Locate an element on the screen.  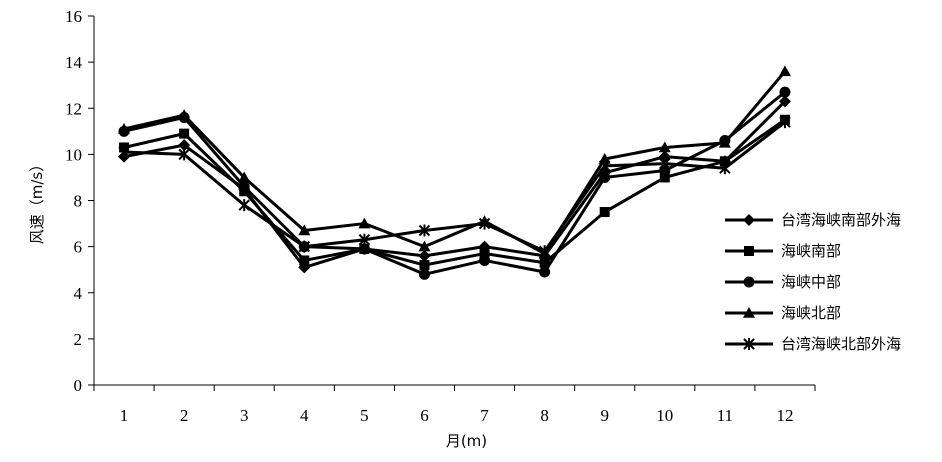
x-axis-title: 月(m) is located at coordinates (466, 441).